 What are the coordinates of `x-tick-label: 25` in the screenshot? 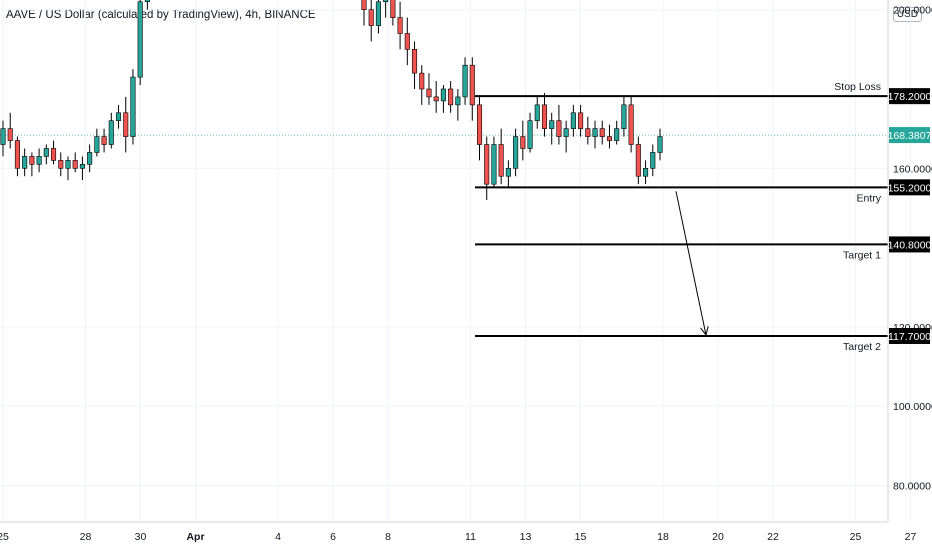 It's located at (856, 537).